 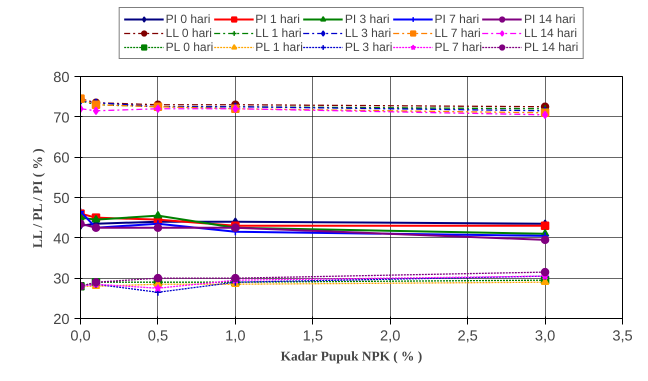 What do you see at coordinates (551, 47) in the screenshot?
I see `legend-label: PL 14 hari` at bounding box center [551, 47].